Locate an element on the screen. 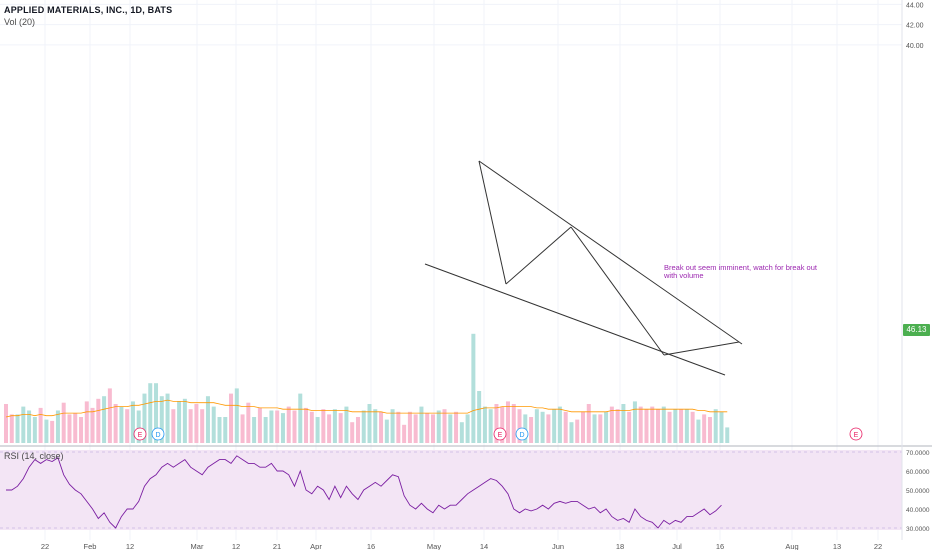 The image size is (932, 555). chart-title: APPLIED MATERIALS, INC., 1D, BATS is located at coordinates (88, 10).